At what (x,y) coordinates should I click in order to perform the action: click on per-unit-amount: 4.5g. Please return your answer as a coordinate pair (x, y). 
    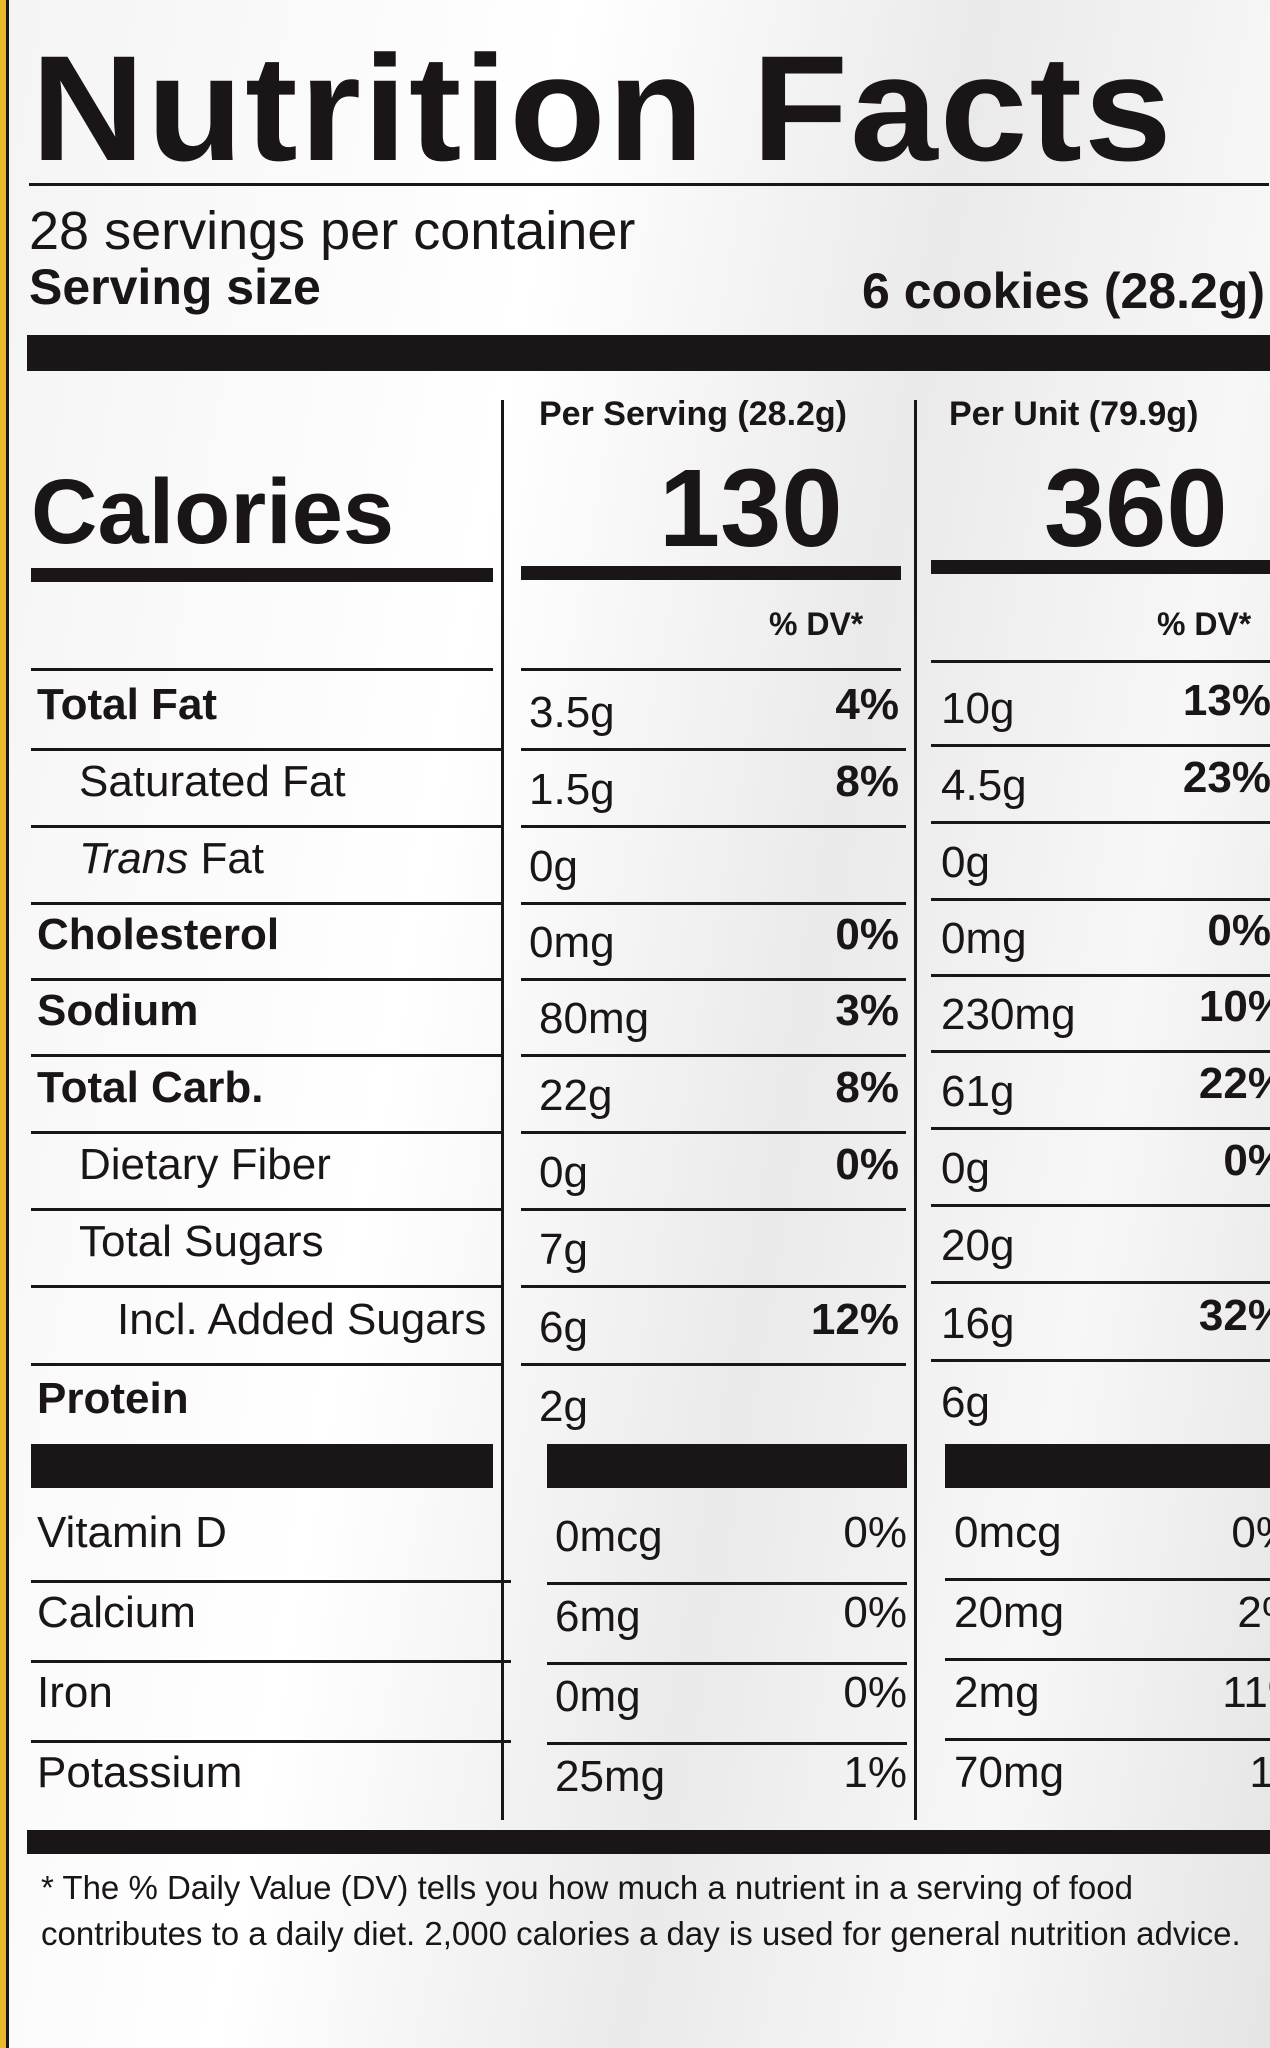
    Looking at the image, I should click on (984, 785).